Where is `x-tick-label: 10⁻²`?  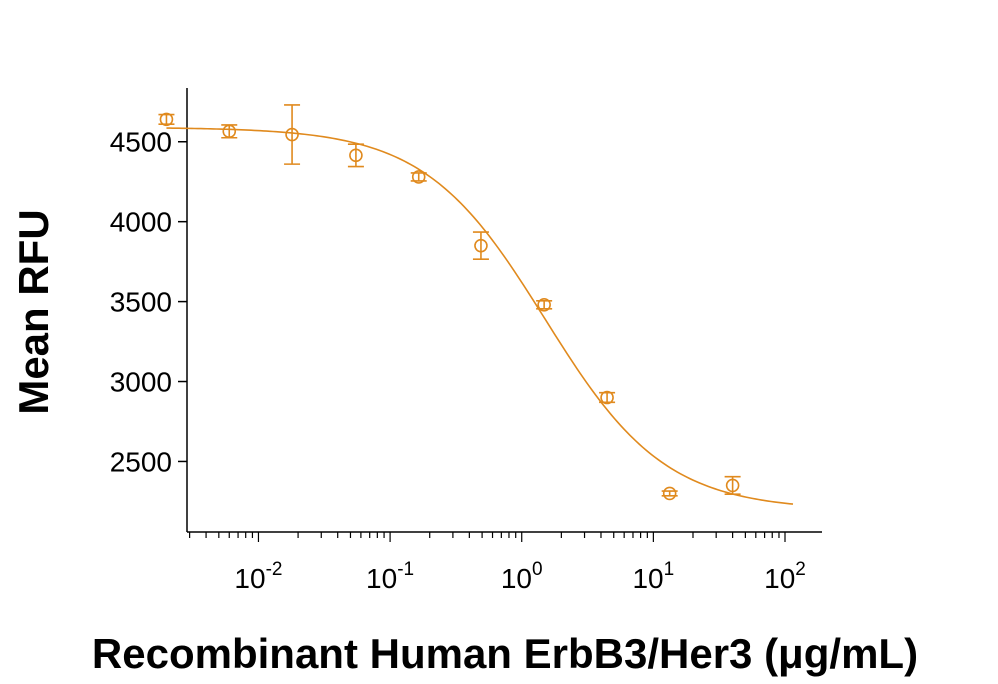 x-tick-label: 10⁻² is located at coordinates (258, 576).